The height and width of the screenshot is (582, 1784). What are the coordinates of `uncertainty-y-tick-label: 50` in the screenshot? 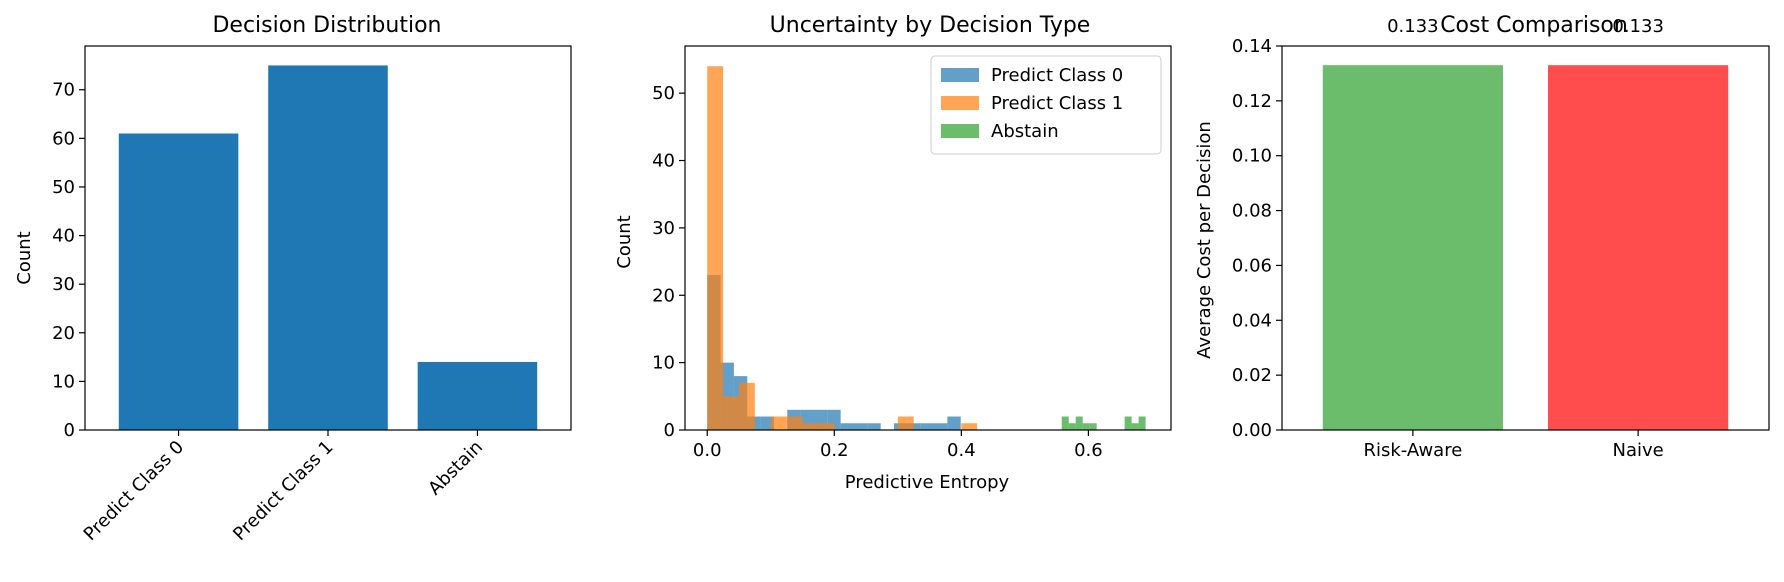 It's located at (663, 93).